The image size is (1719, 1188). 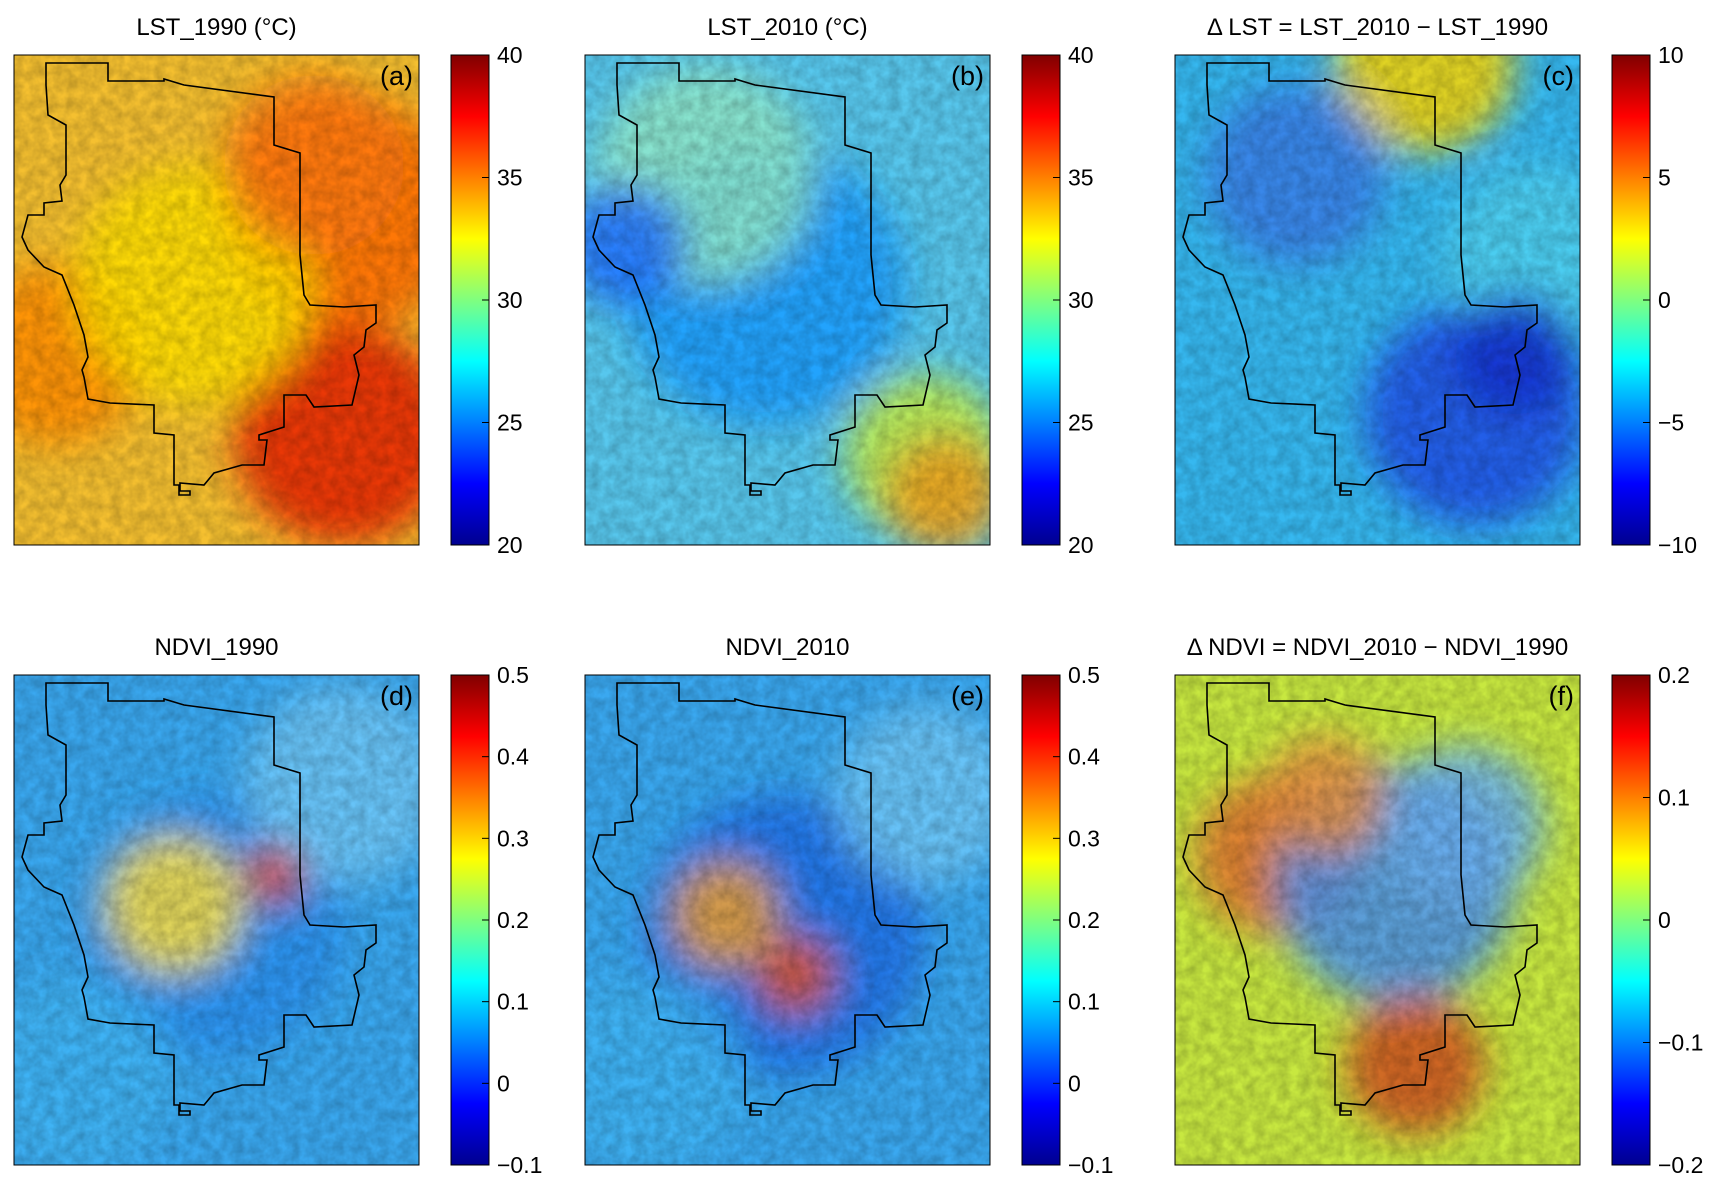 What do you see at coordinates (787, 27) in the screenshot?
I see `panel-title: LST_2010 (°C)` at bounding box center [787, 27].